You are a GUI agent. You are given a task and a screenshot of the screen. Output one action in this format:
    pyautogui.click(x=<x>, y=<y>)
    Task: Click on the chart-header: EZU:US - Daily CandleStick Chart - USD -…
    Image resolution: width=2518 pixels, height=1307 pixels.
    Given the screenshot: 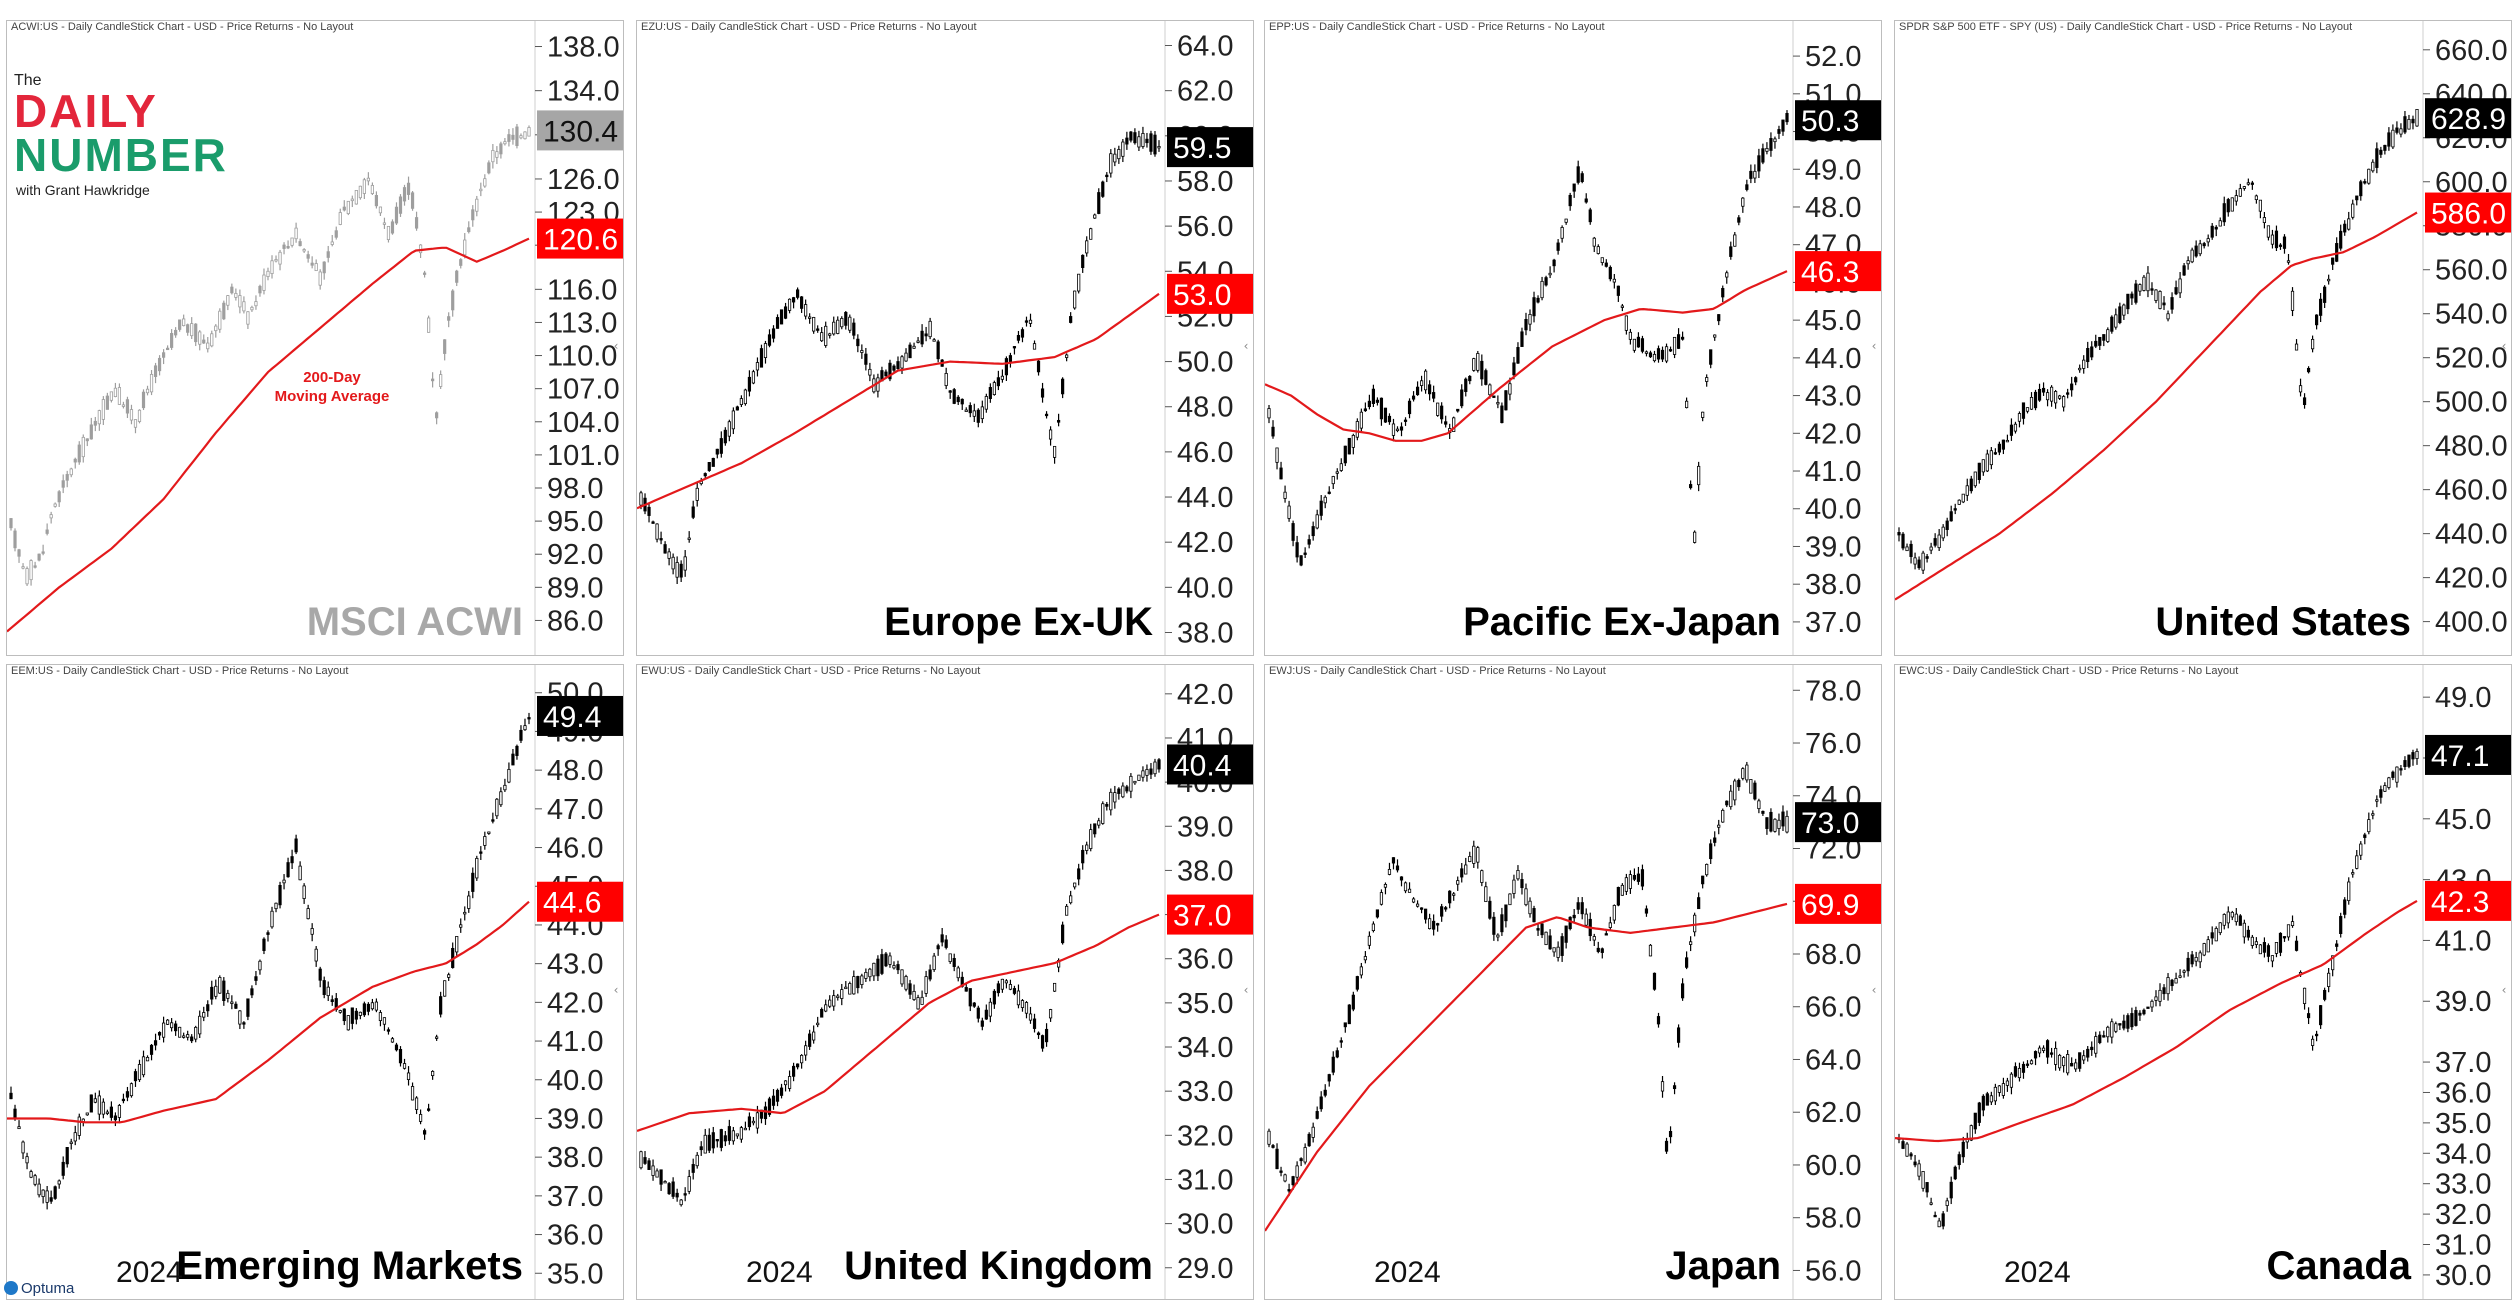 What is the action you would take?
    pyautogui.click(x=809, y=27)
    